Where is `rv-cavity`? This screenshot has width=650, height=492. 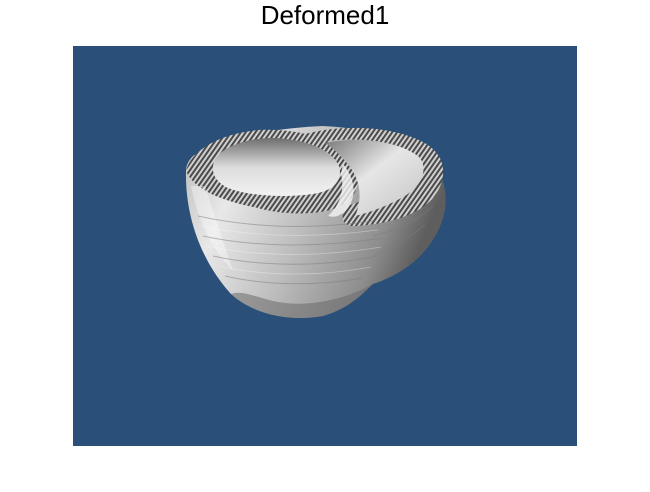 rv-cavity is located at coordinates (276, 167).